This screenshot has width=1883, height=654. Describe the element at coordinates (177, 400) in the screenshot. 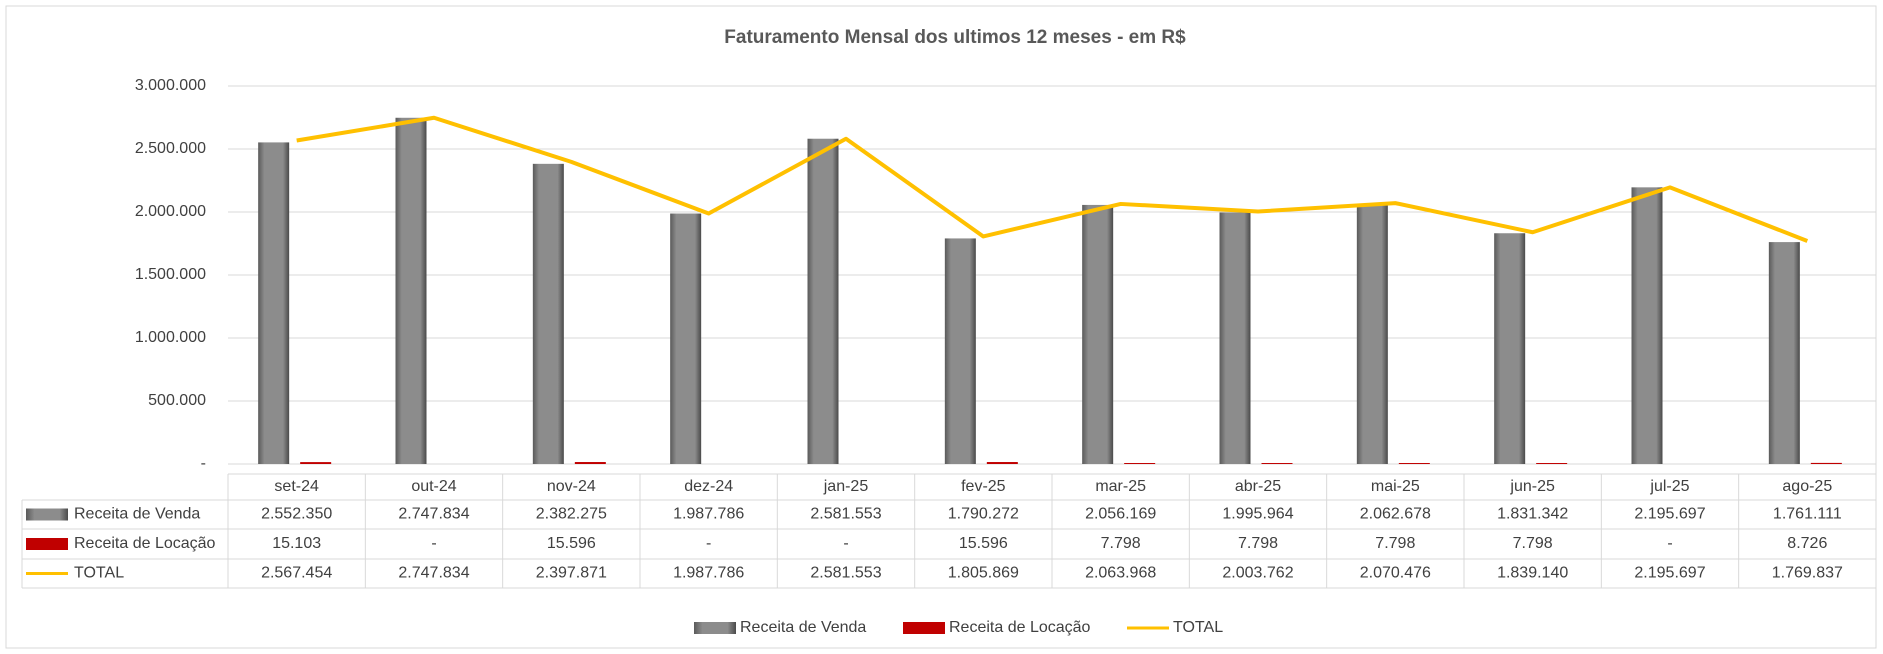

I see `y-tick-label: 500.000` at that location.